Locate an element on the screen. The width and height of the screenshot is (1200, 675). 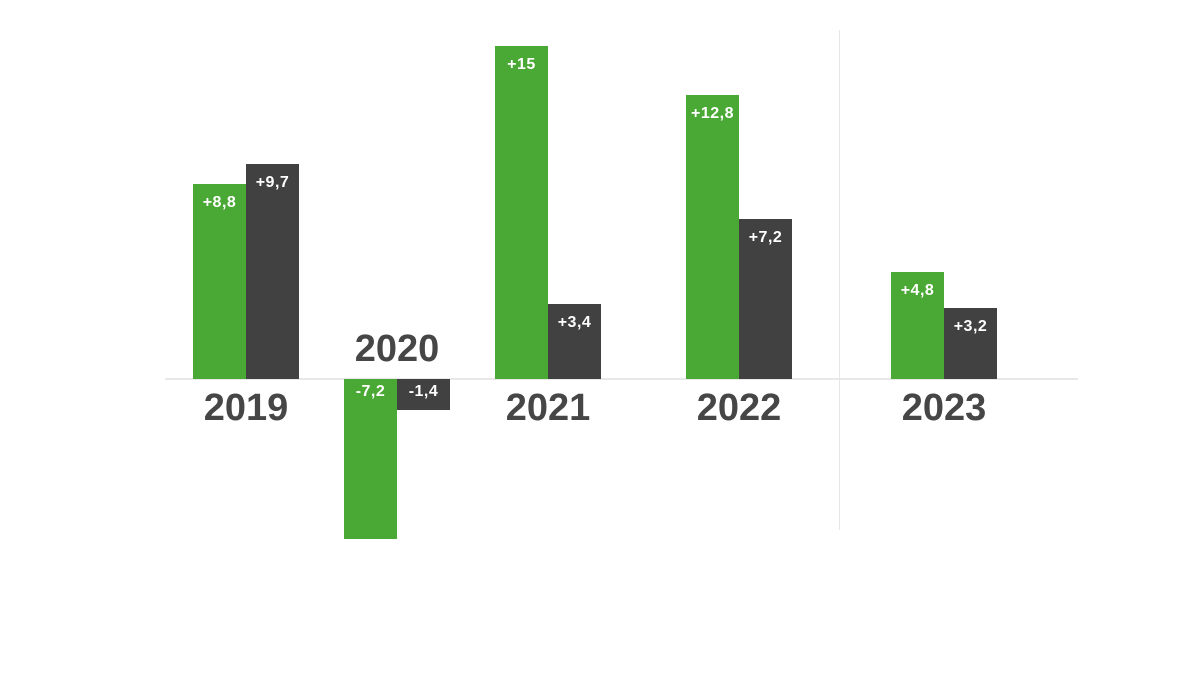
value-label-green-series-2019: +8,8 is located at coordinates (219, 202).